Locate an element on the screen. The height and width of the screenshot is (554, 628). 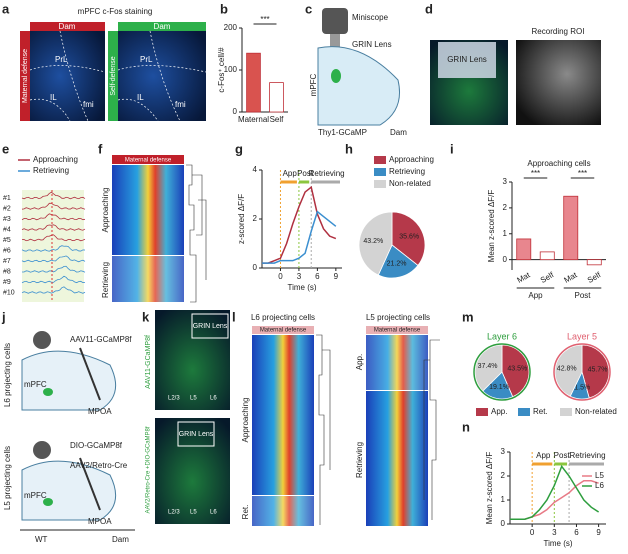
title: mPFC c-Fos staining is located at coordinates (115, 11).